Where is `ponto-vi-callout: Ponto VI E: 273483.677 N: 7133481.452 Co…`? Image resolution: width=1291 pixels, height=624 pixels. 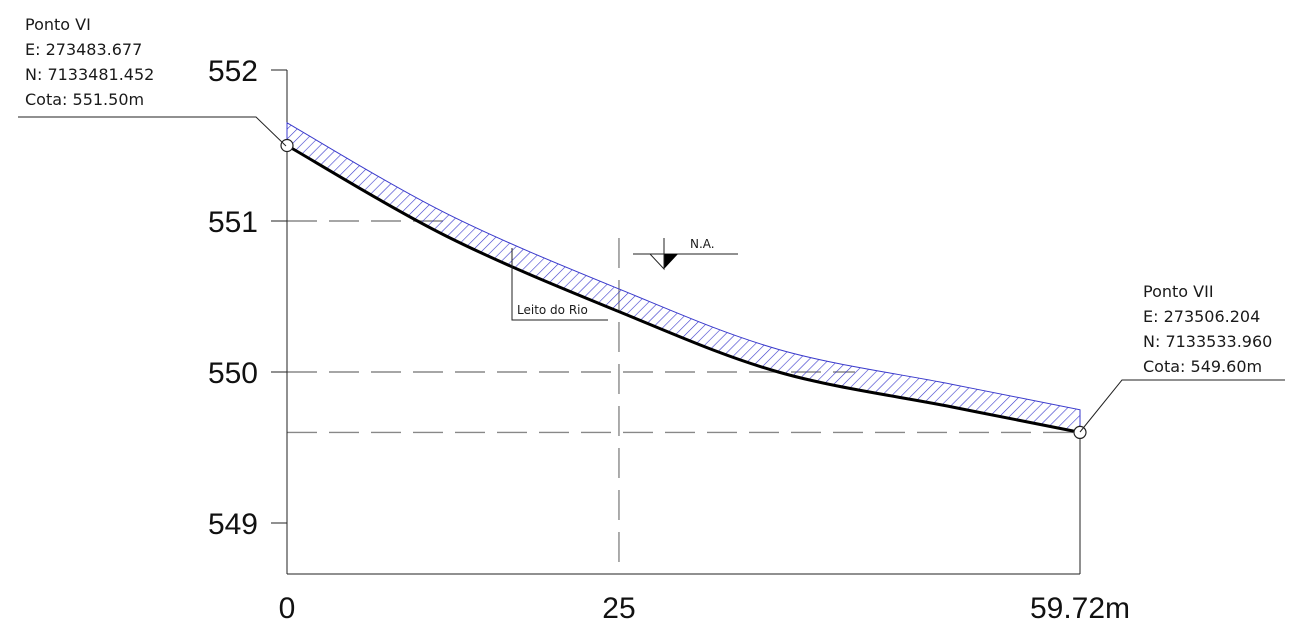
ponto-vi-callout: Ponto VI E: 273483.677 N: 7133481.452 Co… is located at coordinates (152, 81).